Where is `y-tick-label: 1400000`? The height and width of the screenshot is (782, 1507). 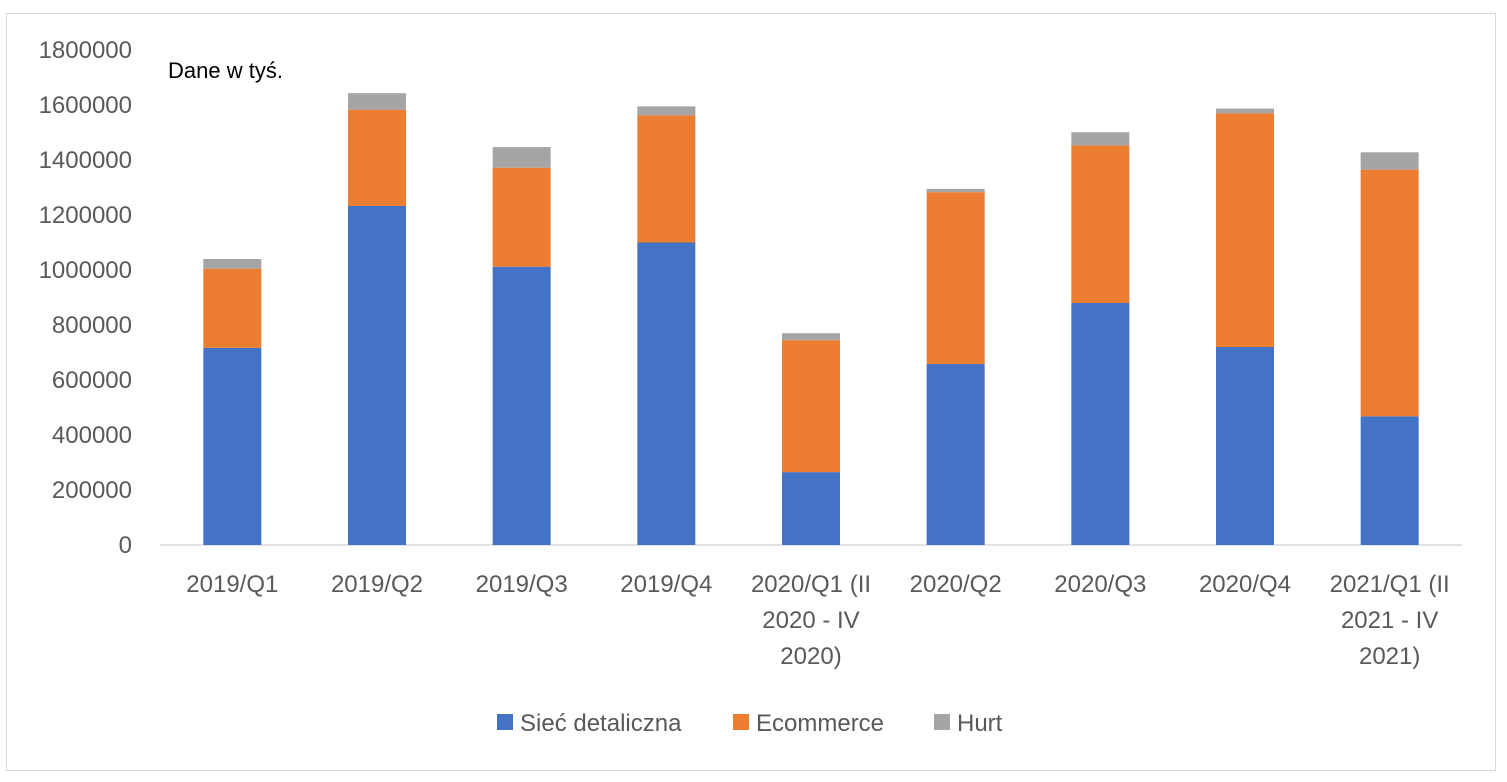 y-tick-label: 1400000 is located at coordinates (85, 160).